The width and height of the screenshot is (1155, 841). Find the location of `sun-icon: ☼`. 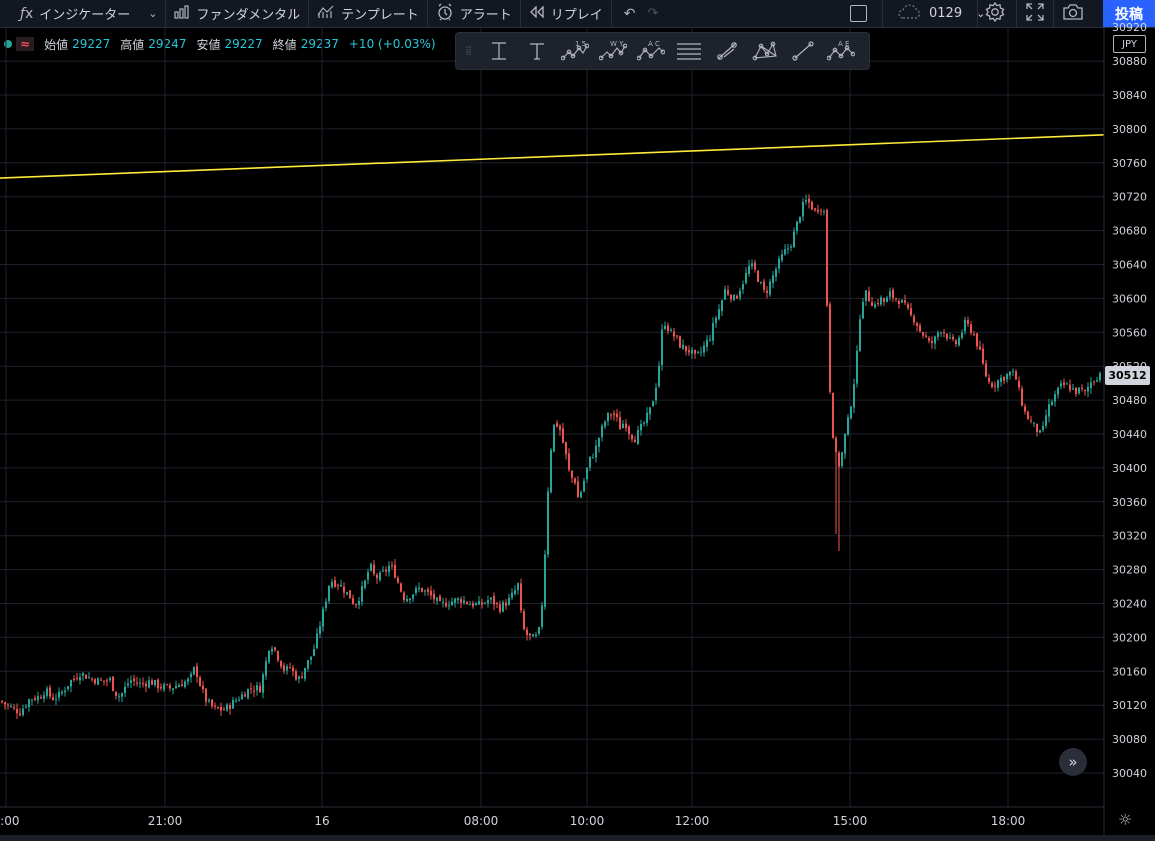

sun-icon: ☼ is located at coordinates (1125, 819).